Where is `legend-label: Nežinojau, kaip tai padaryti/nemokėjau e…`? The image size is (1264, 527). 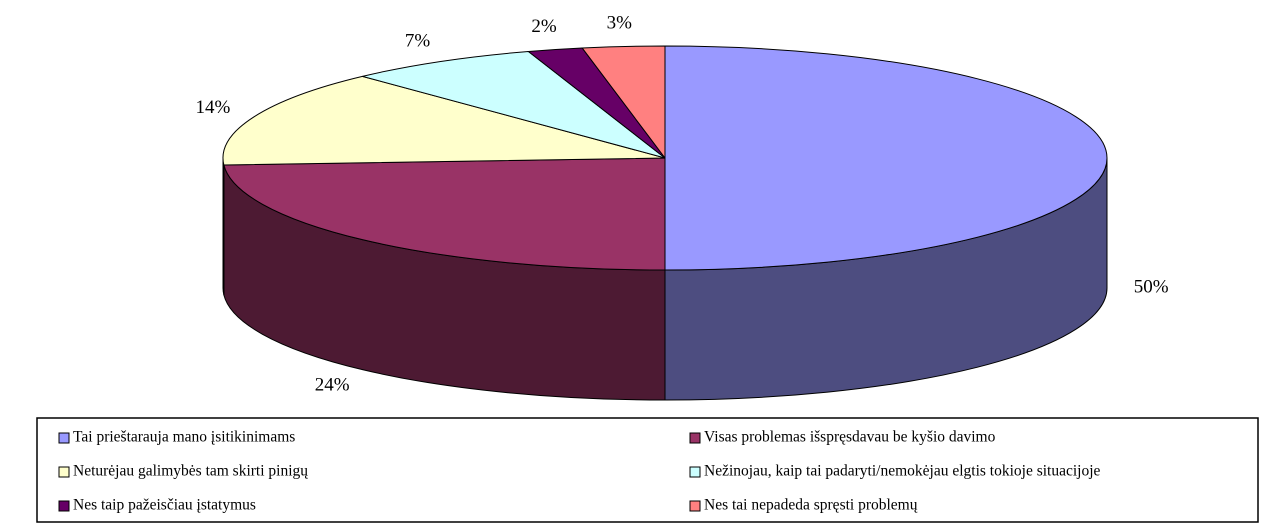 legend-label: Nežinojau, kaip tai padaryti/nemokėjau e… is located at coordinates (902, 471).